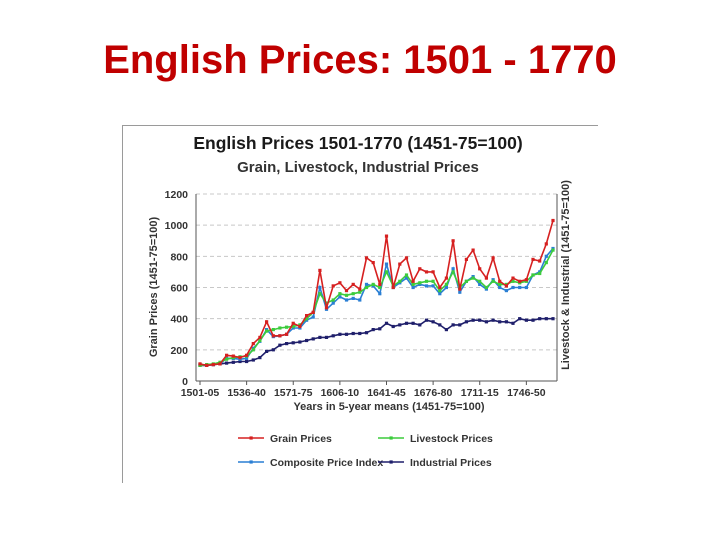  What do you see at coordinates (251, 438) in the screenshot?
I see `legend-marker-grain-prices` at bounding box center [251, 438].